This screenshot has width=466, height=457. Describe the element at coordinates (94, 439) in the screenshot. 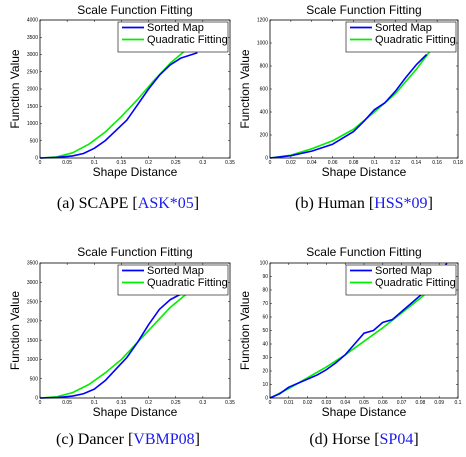

I see `caption-label: (c) Dancer [` at that location.